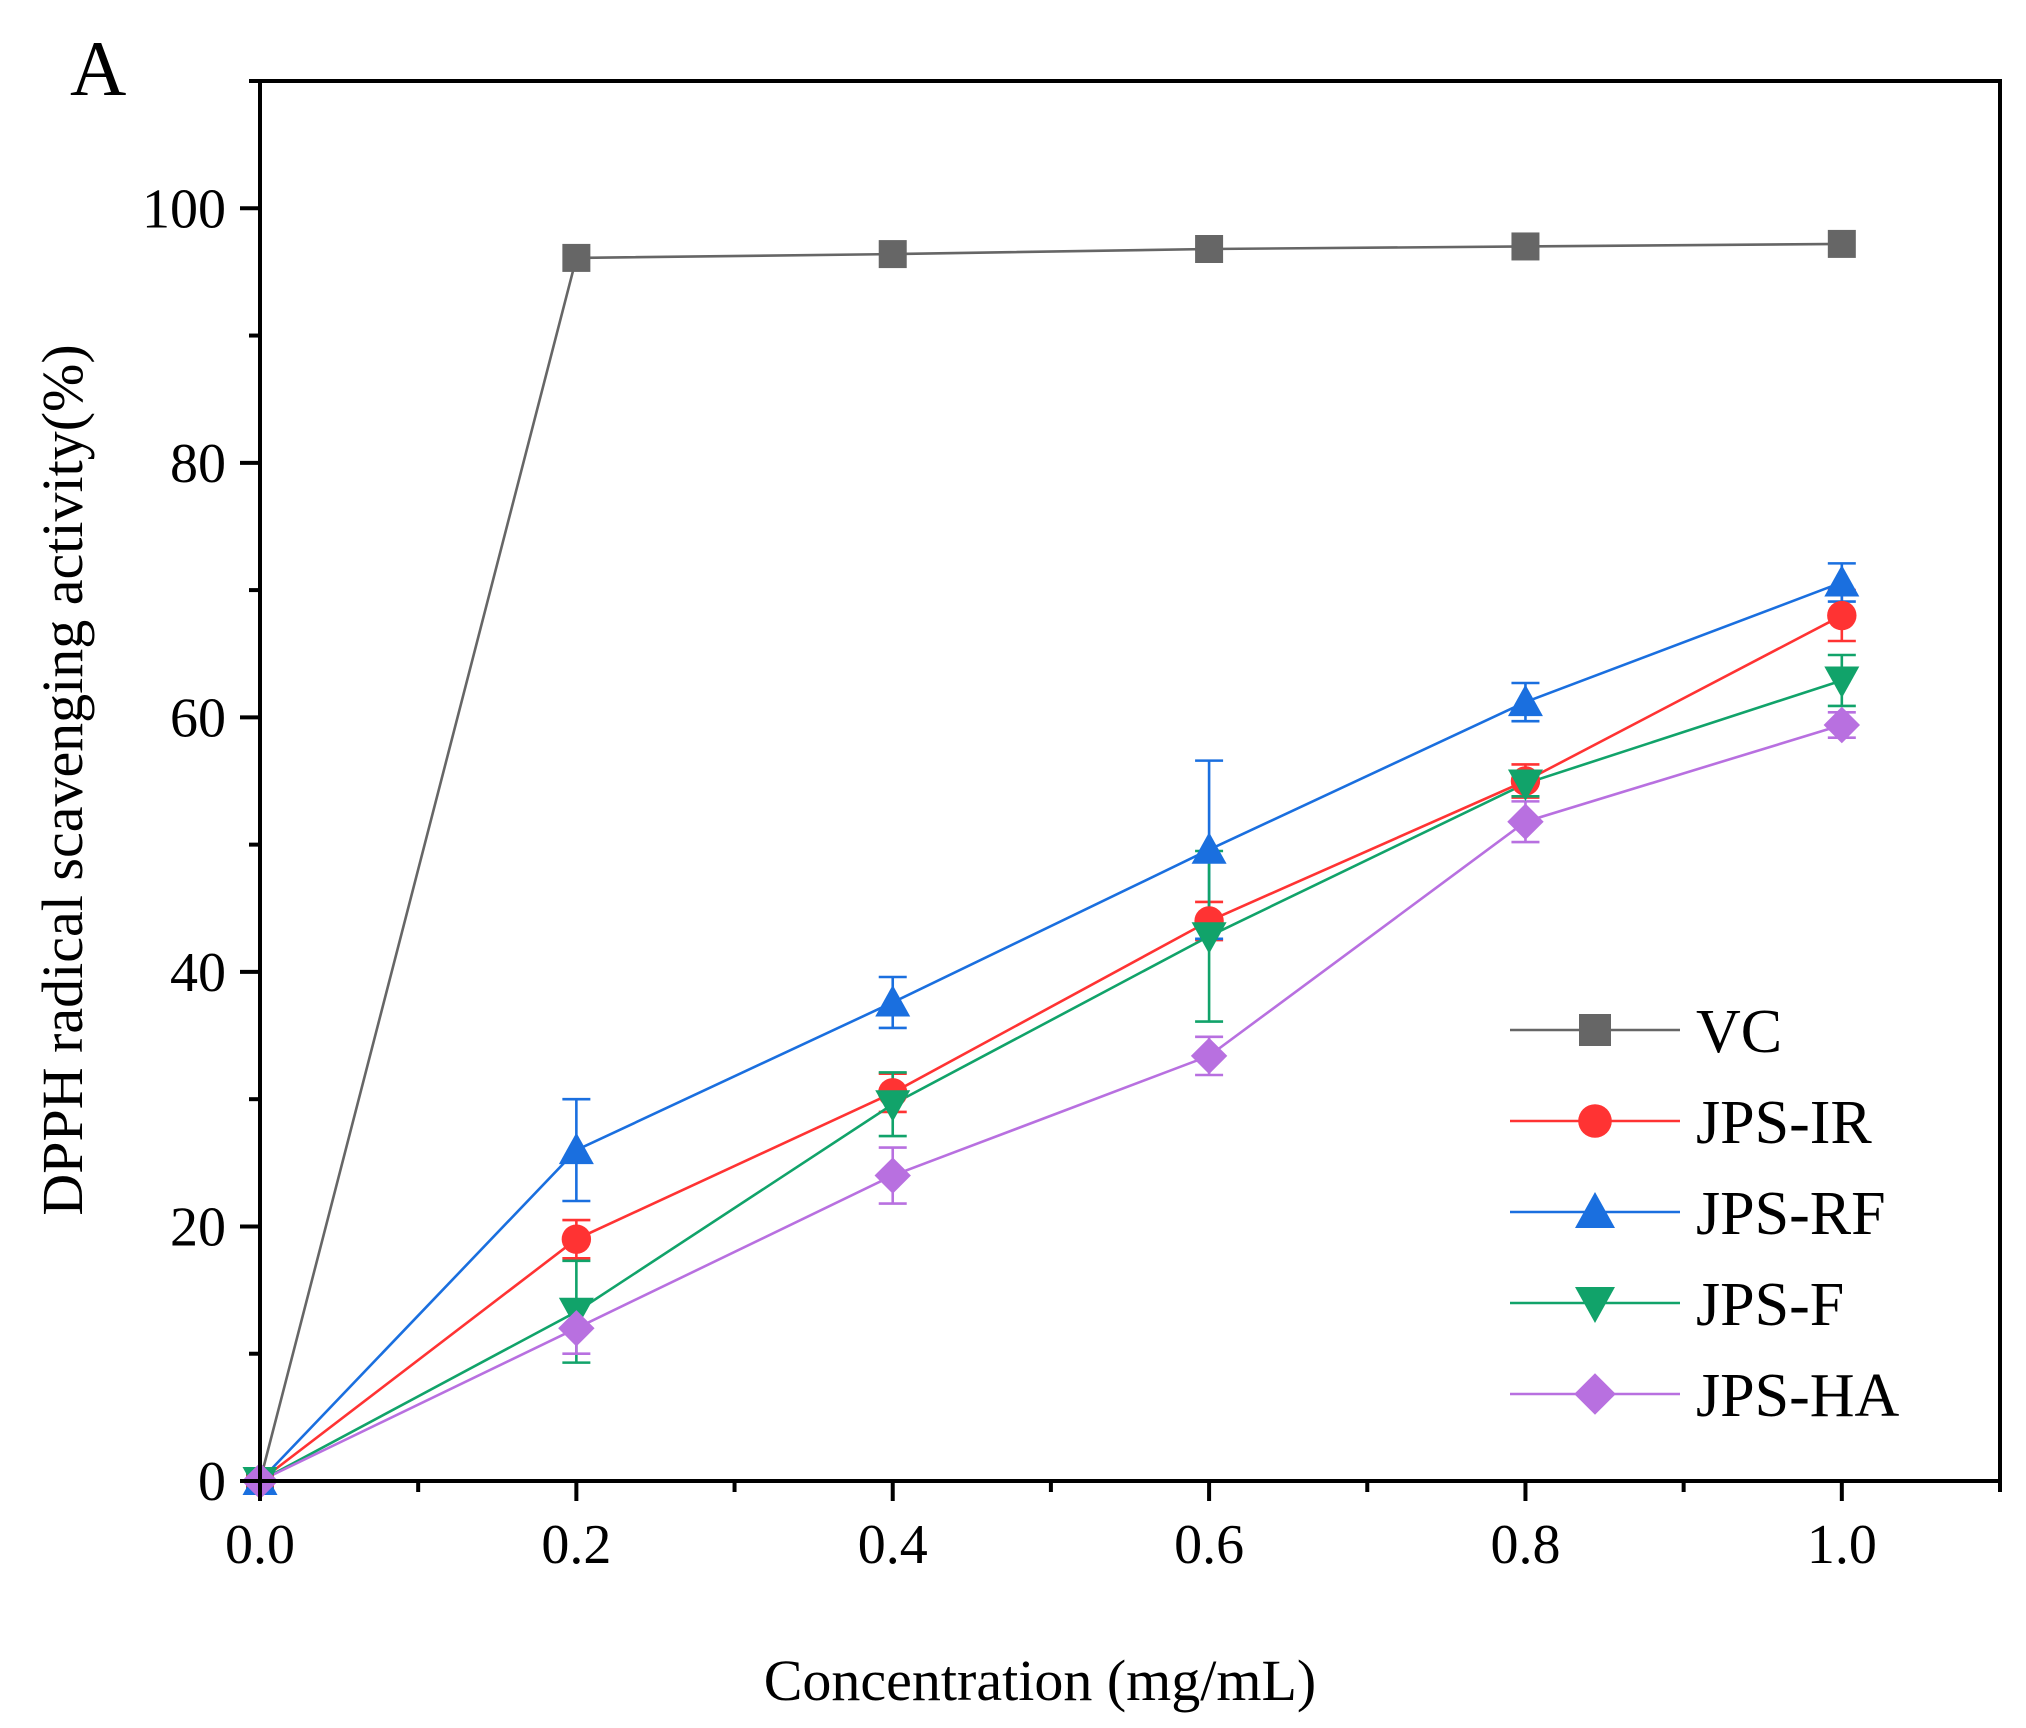  What do you see at coordinates (576, 1545) in the screenshot?
I see `x-tick-label: 0.2` at bounding box center [576, 1545].